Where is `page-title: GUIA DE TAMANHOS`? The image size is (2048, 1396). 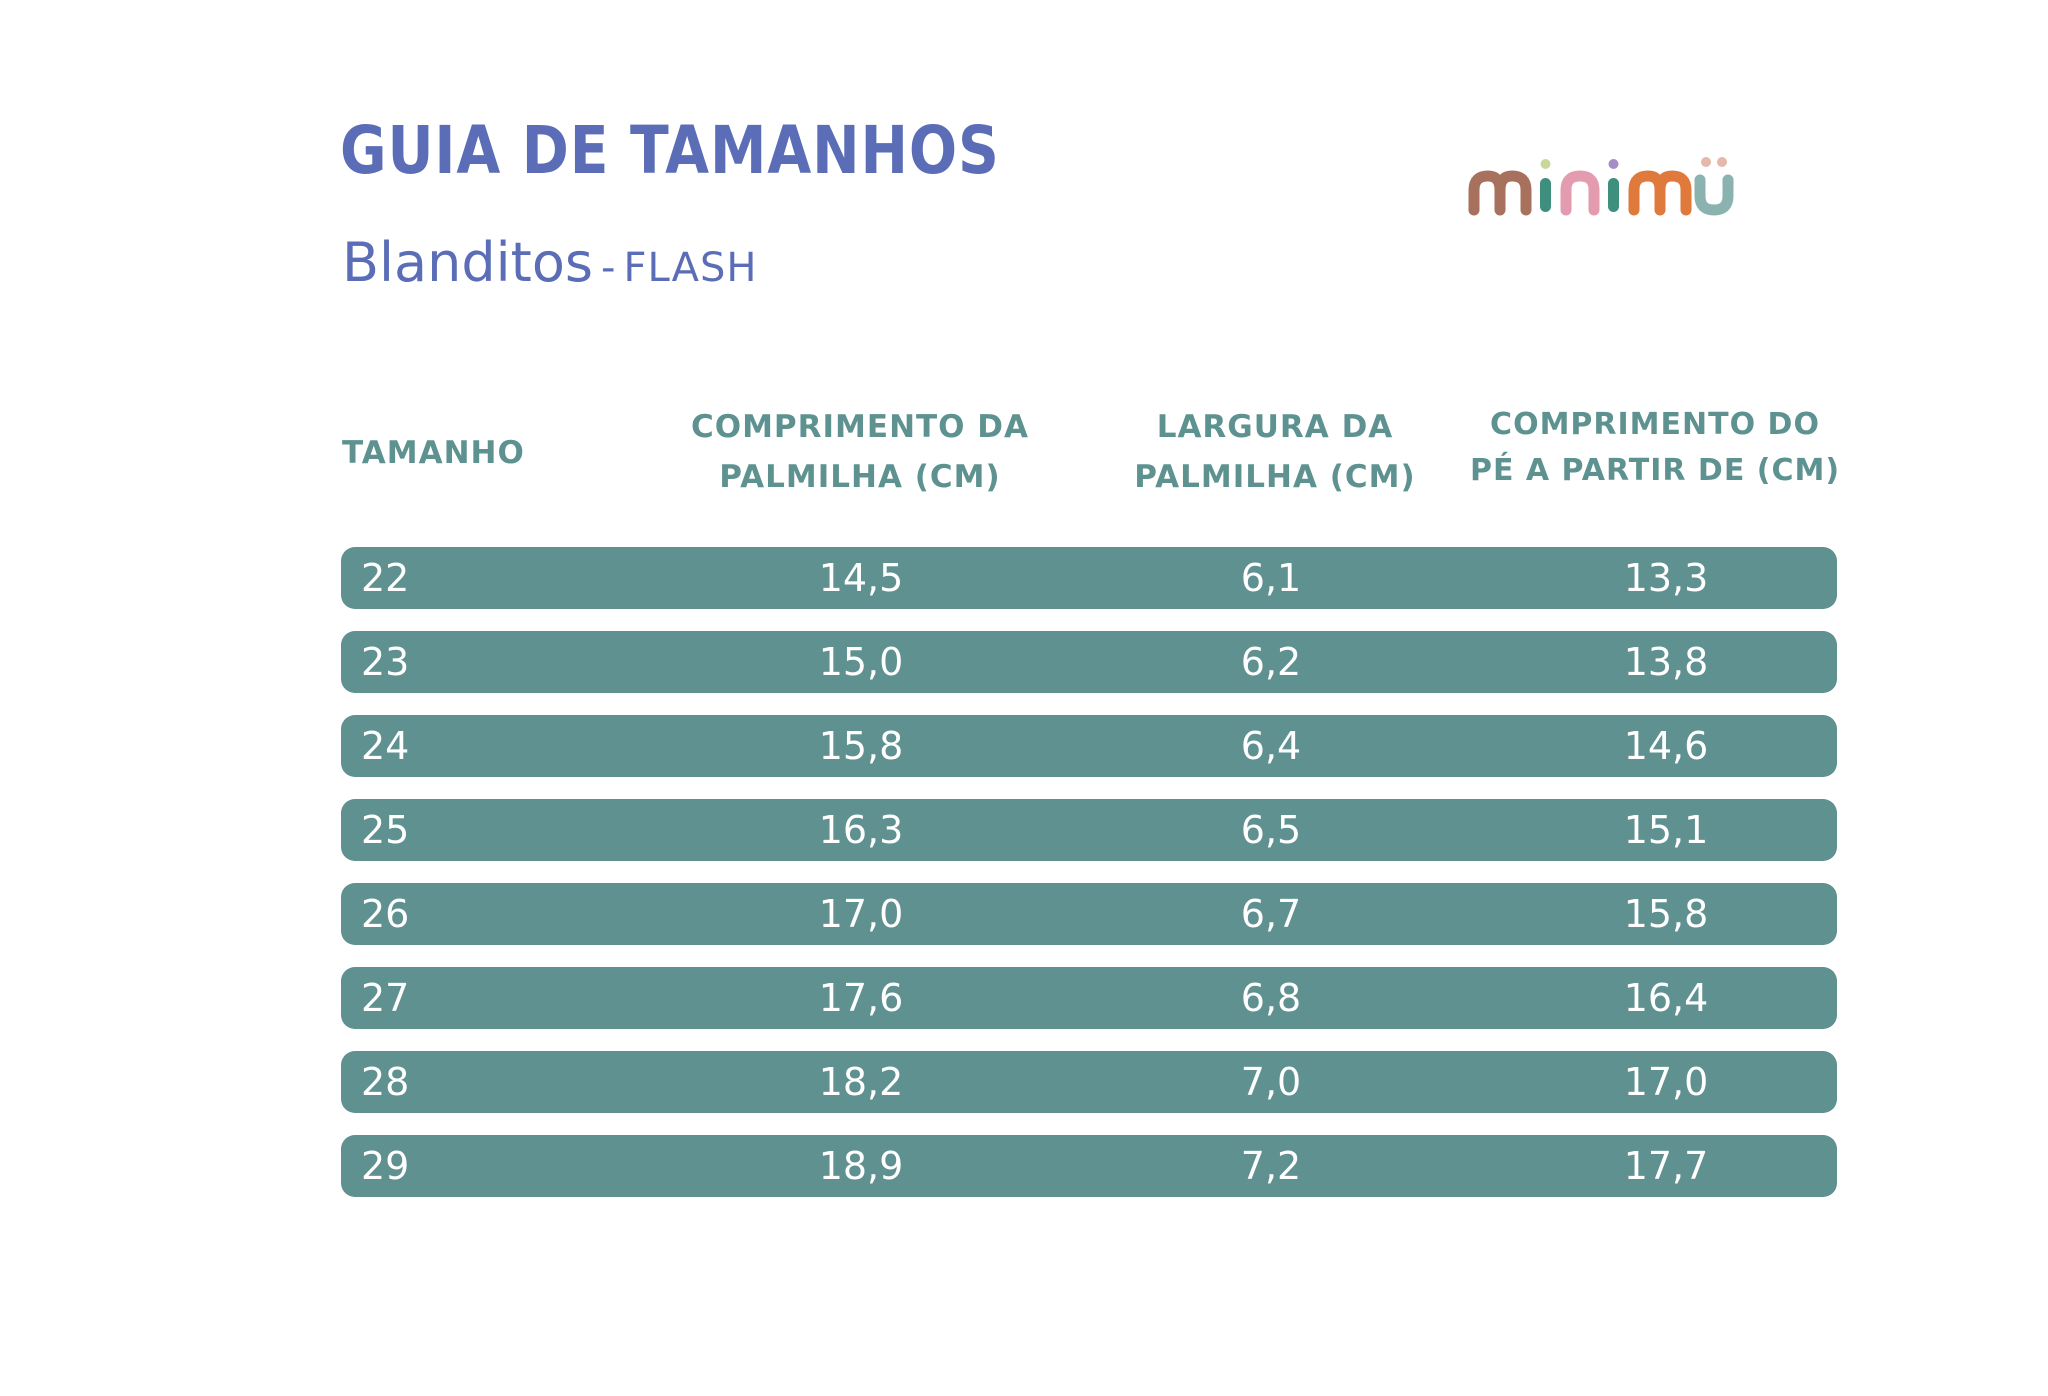
page-title: GUIA DE TAMANHOS is located at coordinates (670, 150).